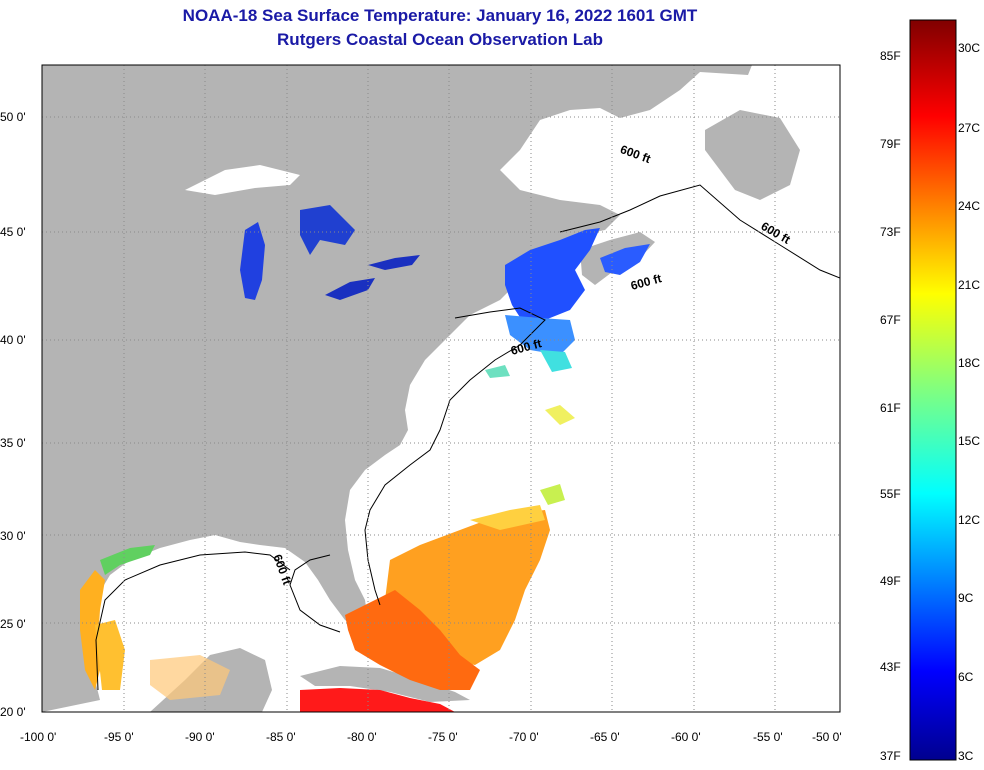  What do you see at coordinates (969, 128) in the screenshot?
I see `cb-c-label: 27C` at bounding box center [969, 128].